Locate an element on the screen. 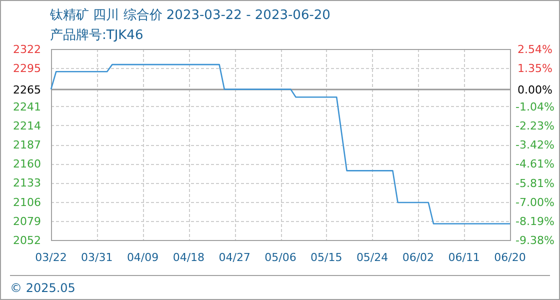  y-tick-label: 2133 is located at coordinates (27, 183).